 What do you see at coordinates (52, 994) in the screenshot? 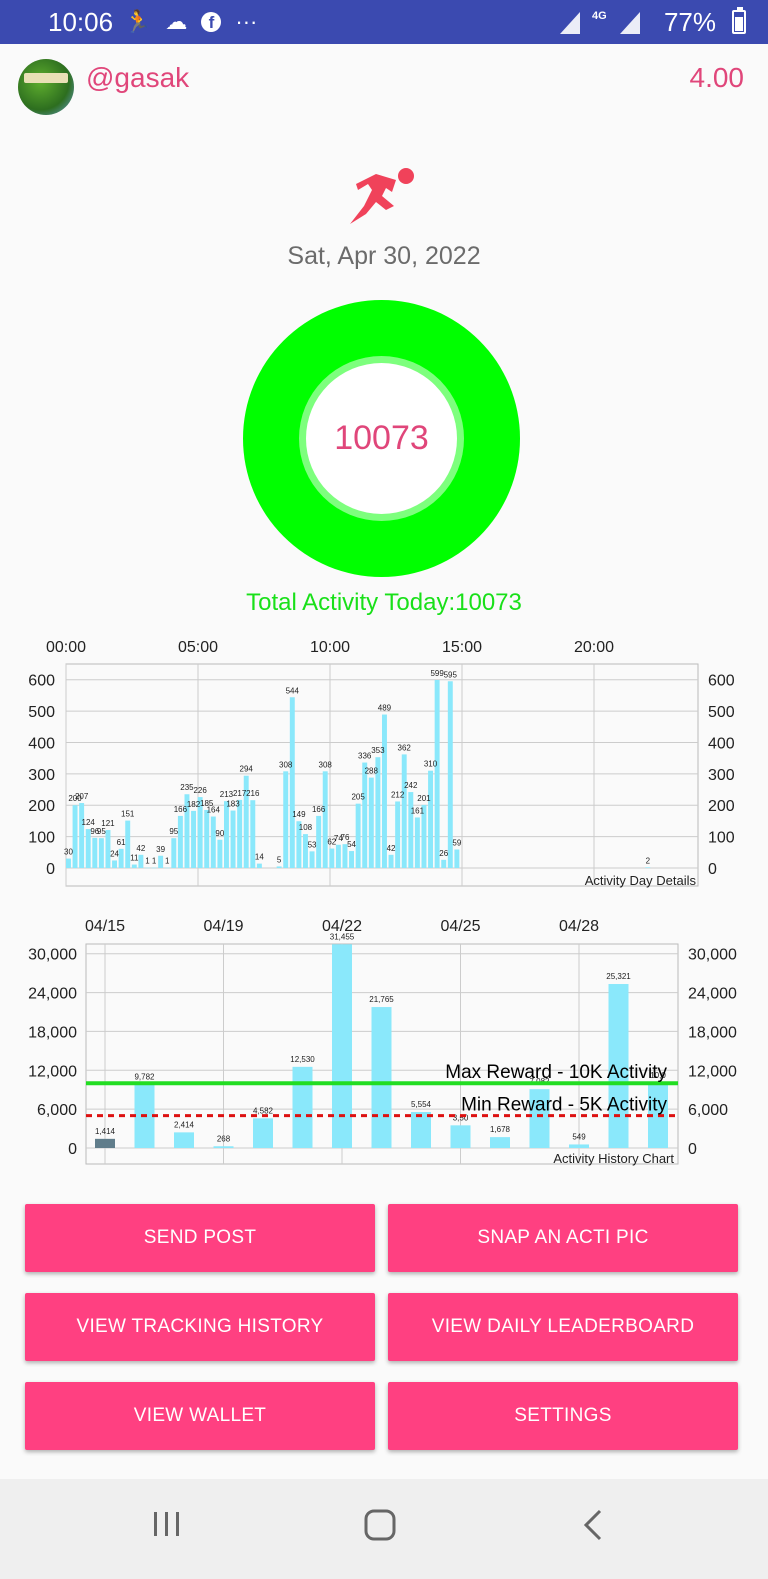
I see `y-tick-label-left: 24,000` at bounding box center [52, 994].